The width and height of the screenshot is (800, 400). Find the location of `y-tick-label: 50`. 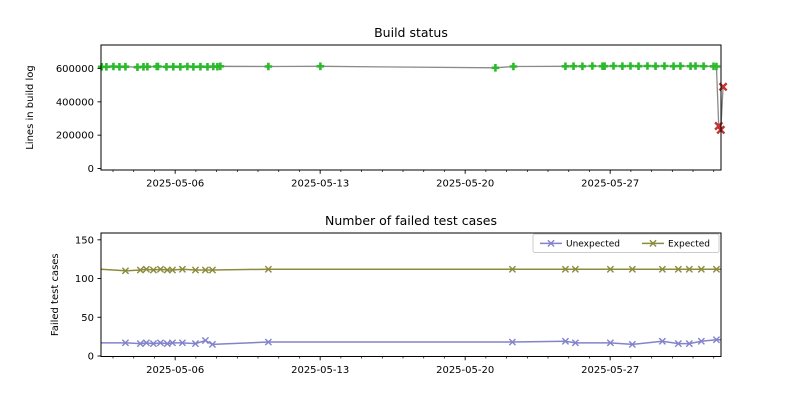

y-tick-label: 50 is located at coordinates (87, 318).